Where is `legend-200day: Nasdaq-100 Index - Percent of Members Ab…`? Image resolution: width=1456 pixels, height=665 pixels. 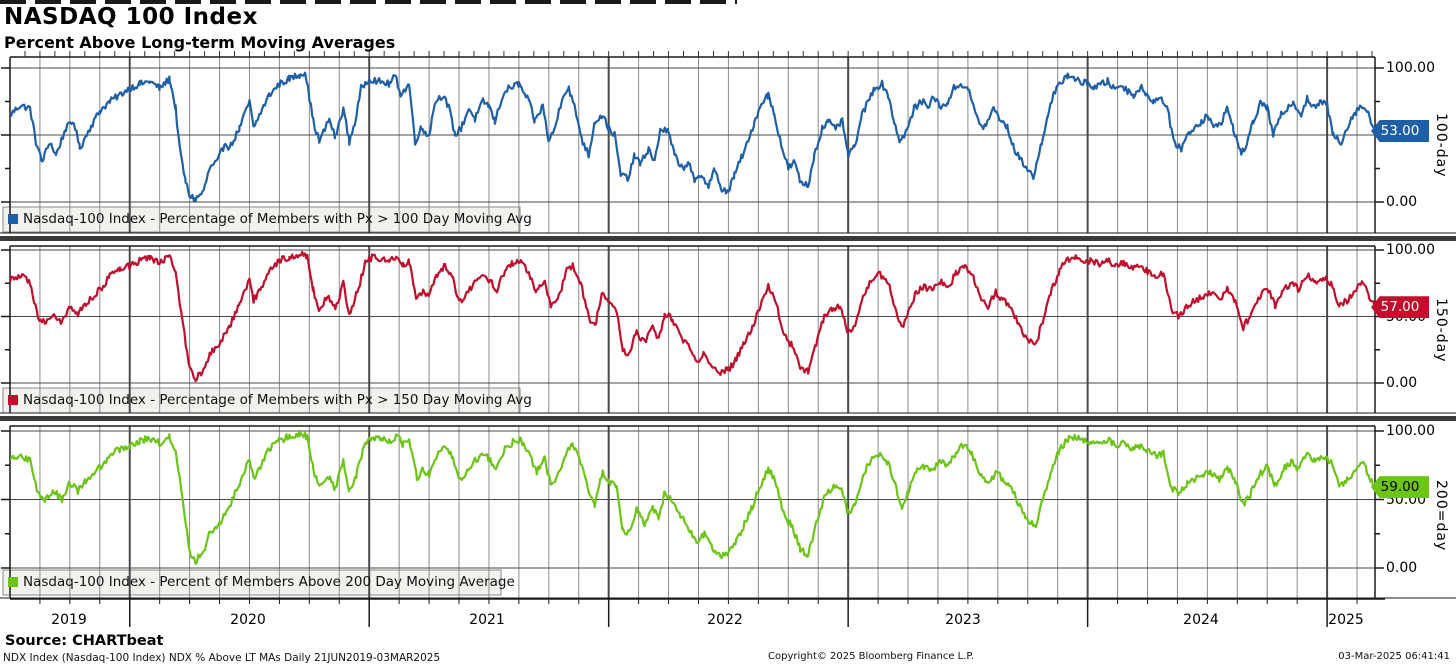 legend-200day: Nasdaq-100 Index - Percent of Members Ab… is located at coordinates (261, 582).